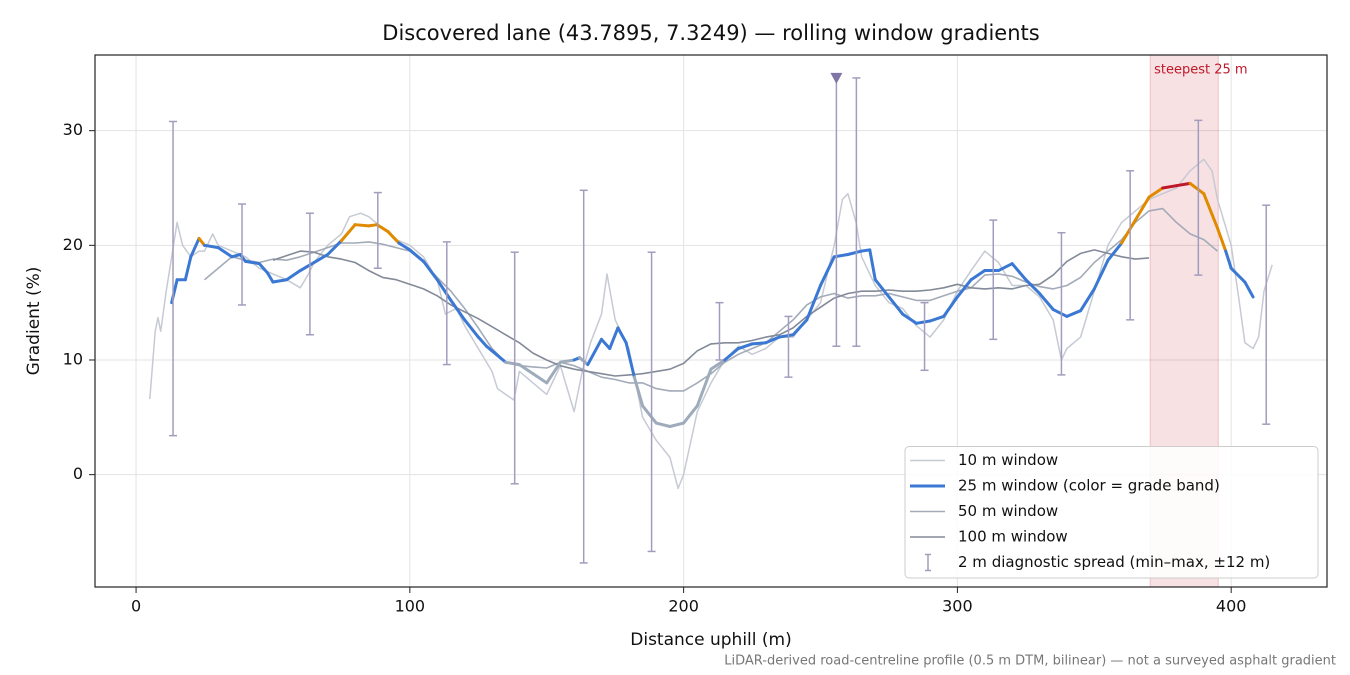 This screenshot has width=1350, height=675. Describe the element at coordinates (1089, 486) in the screenshot. I see `legend-label: 25 m window (color = grade band)` at that location.